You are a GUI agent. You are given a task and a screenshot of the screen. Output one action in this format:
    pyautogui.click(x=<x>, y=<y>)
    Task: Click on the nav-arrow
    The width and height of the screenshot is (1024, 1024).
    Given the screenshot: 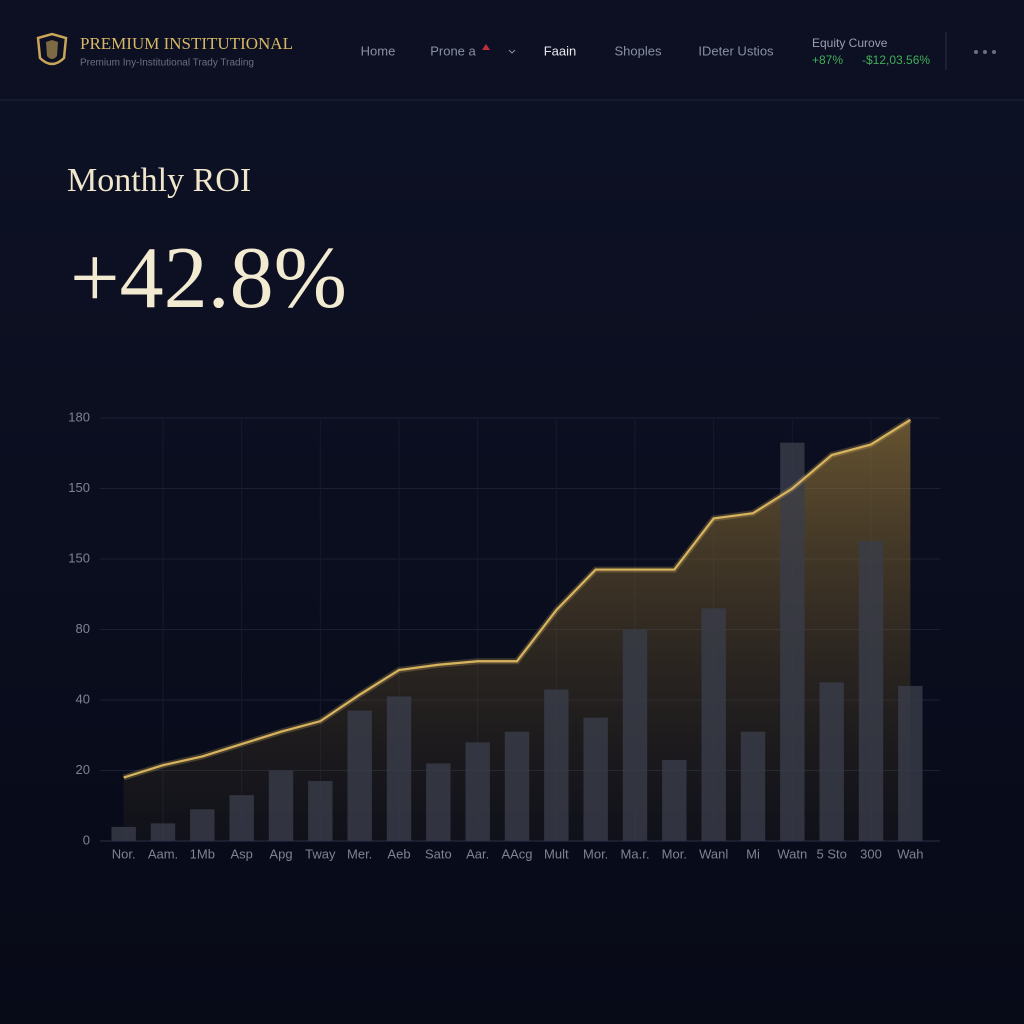 What is the action you would take?
    pyautogui.click(x=486, y=47)
    